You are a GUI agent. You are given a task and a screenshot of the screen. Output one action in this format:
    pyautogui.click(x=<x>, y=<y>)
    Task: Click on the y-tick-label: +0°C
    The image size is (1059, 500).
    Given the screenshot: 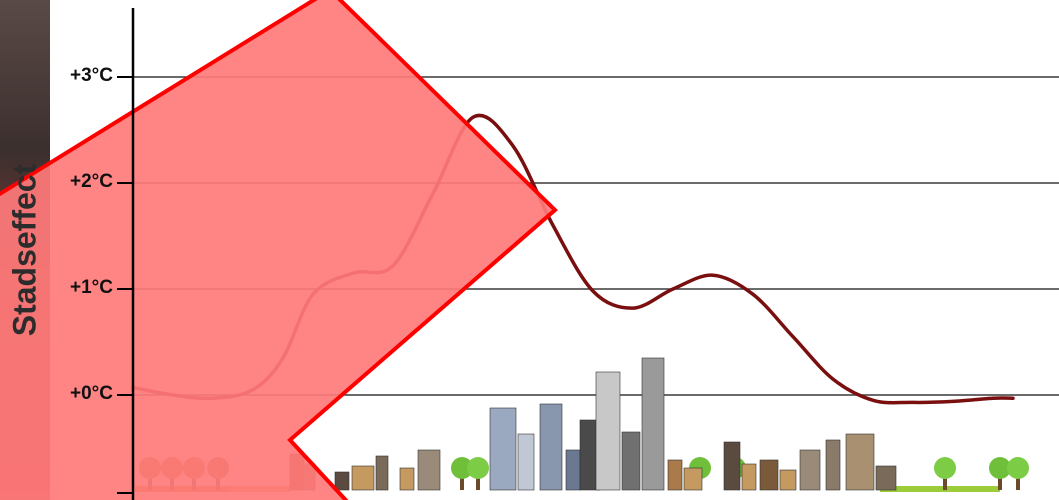 What is the action you would take?
    pyautogui.click(x=91, y=393)
    